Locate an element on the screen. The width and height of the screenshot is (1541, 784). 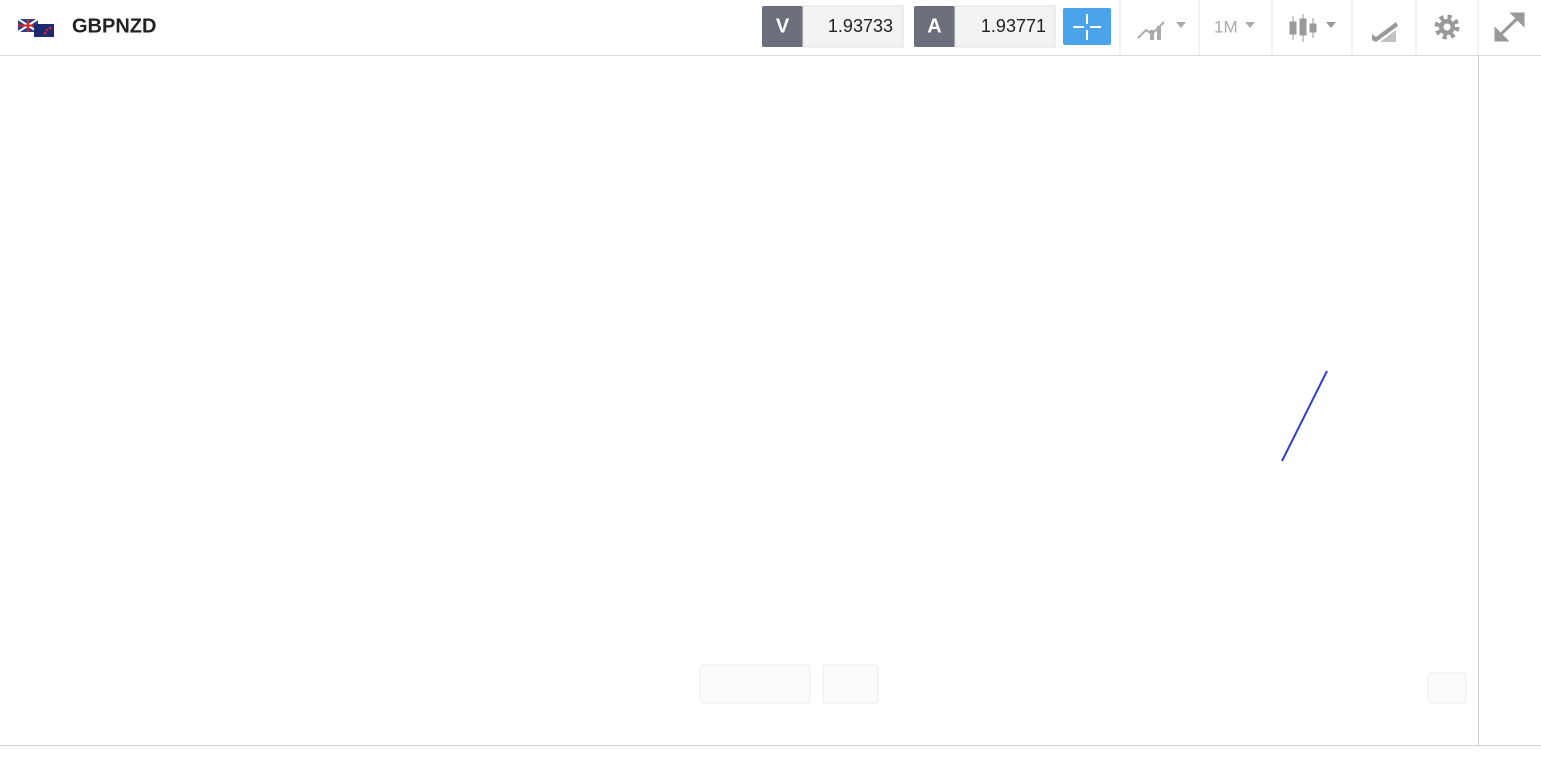
timeframe-caret is located at coordinates (1250, 25).